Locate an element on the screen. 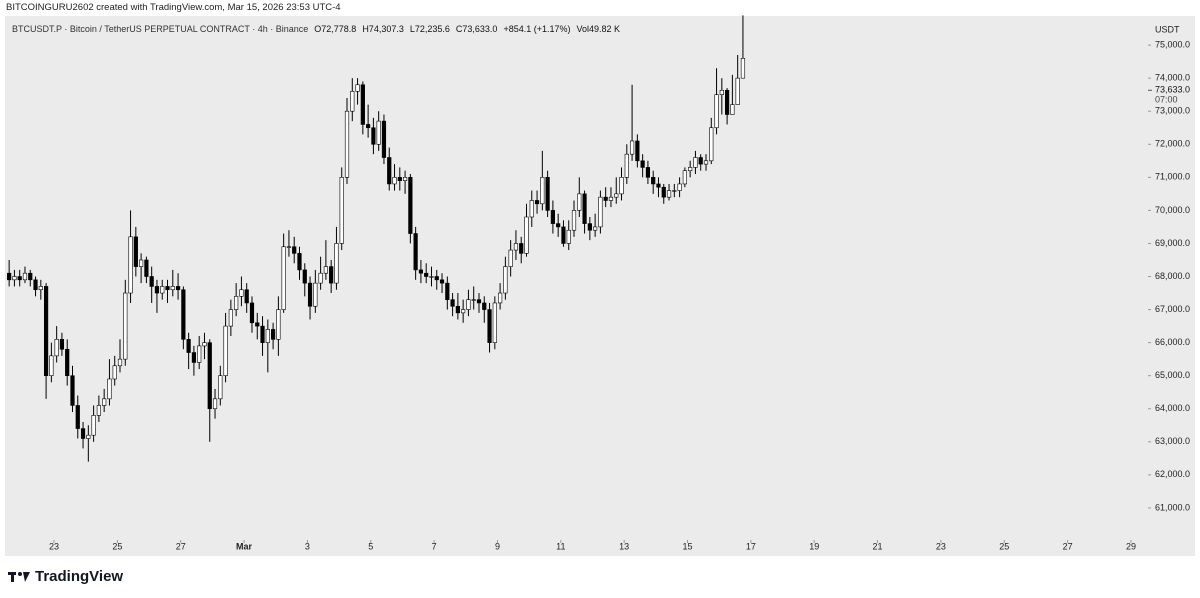  y-tick-label: 62,000.0 is located at coordinates (1172, 474).